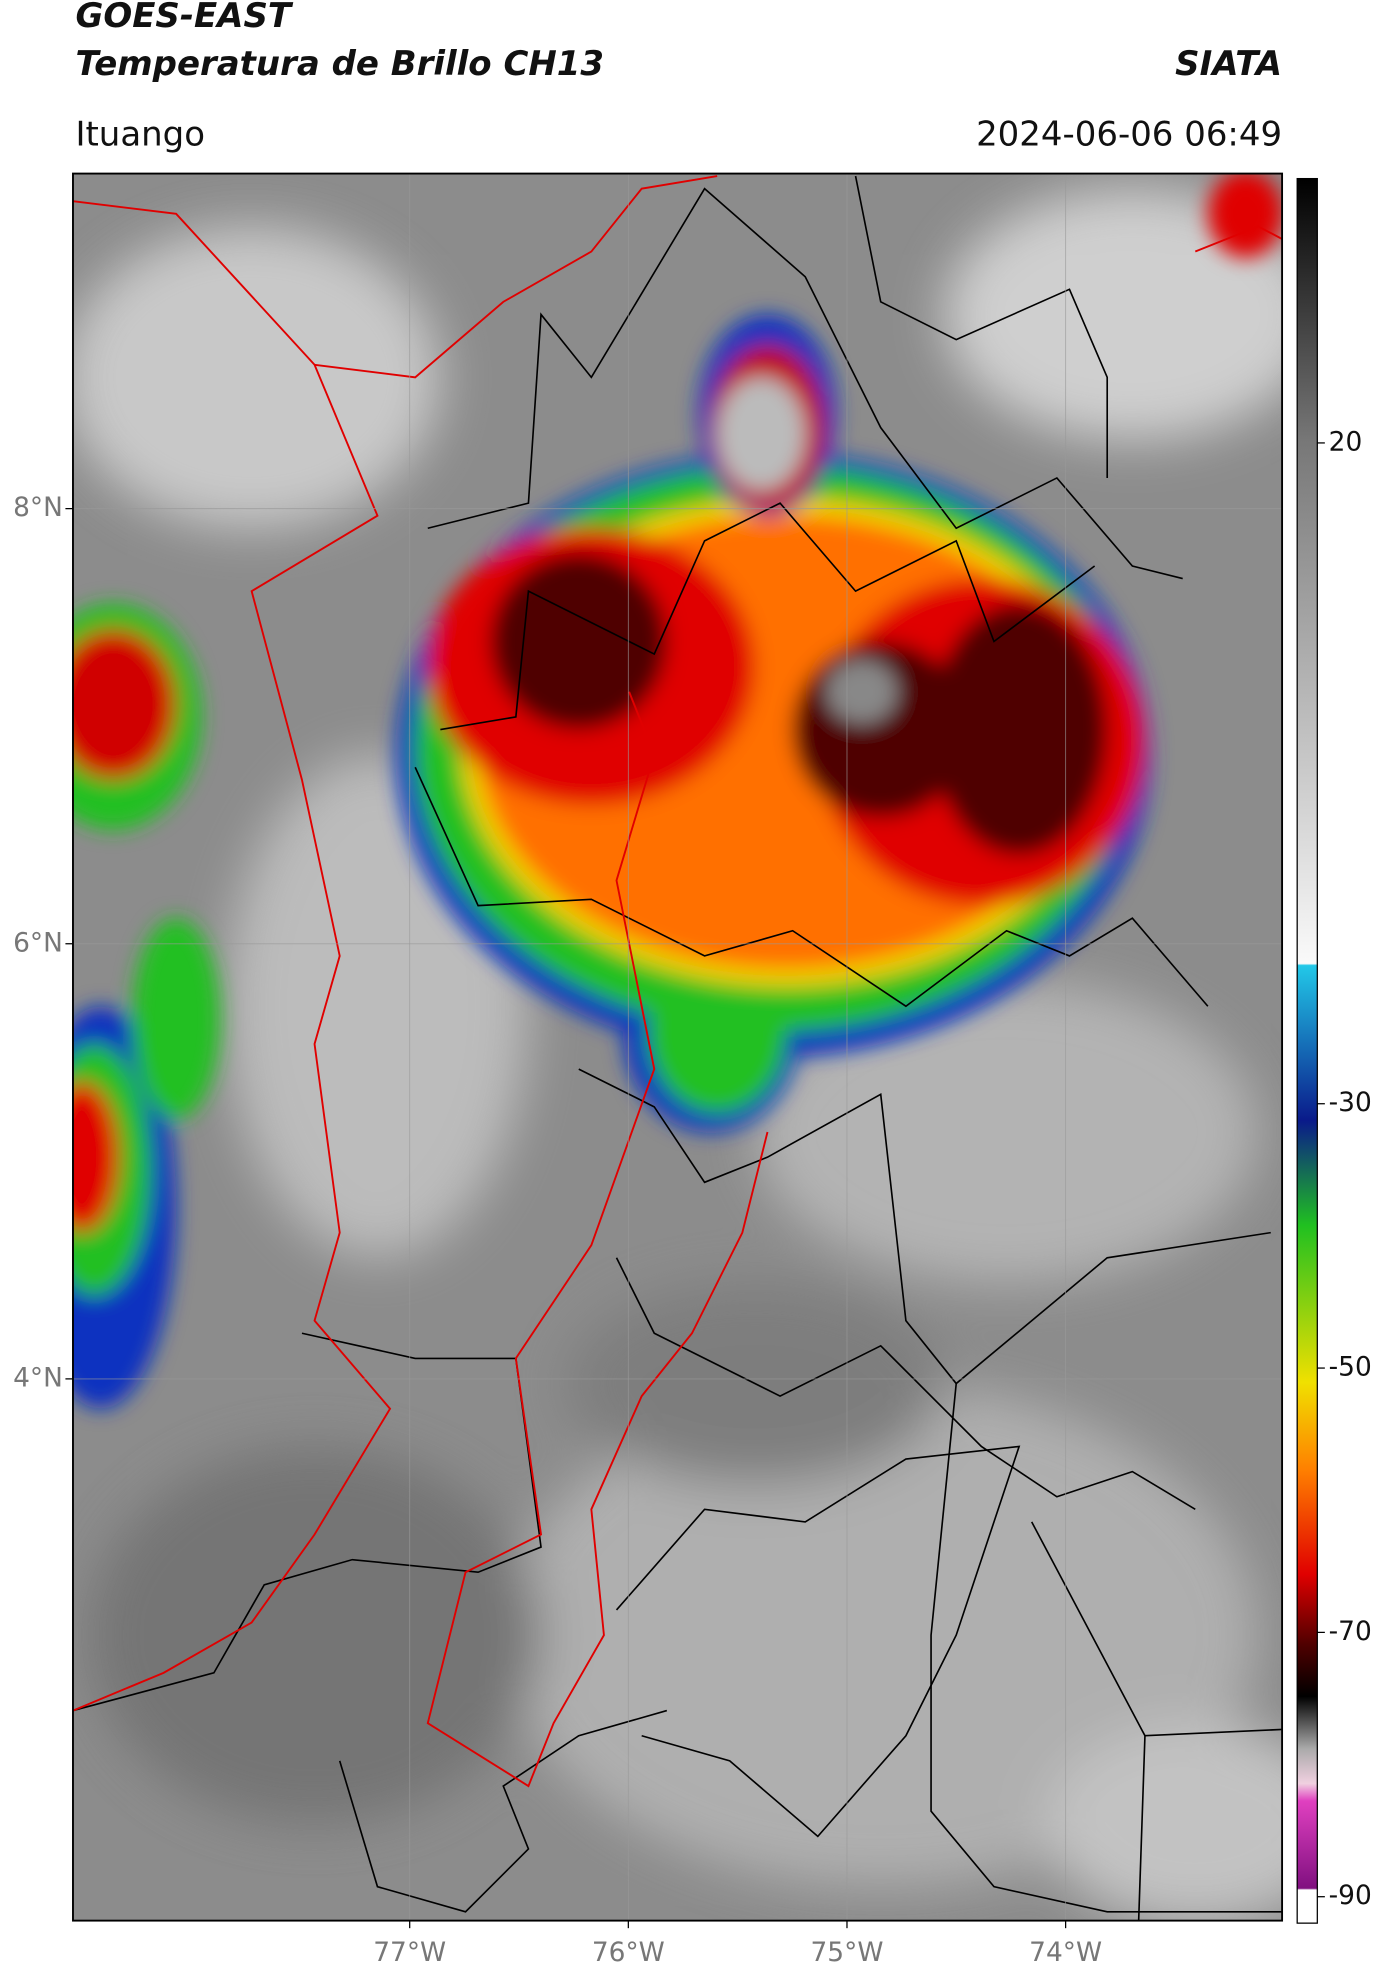 The width and height of the screenshot is (1384, 1981). I want to click on x-tick-label: 77°W, so click(409, 1952).